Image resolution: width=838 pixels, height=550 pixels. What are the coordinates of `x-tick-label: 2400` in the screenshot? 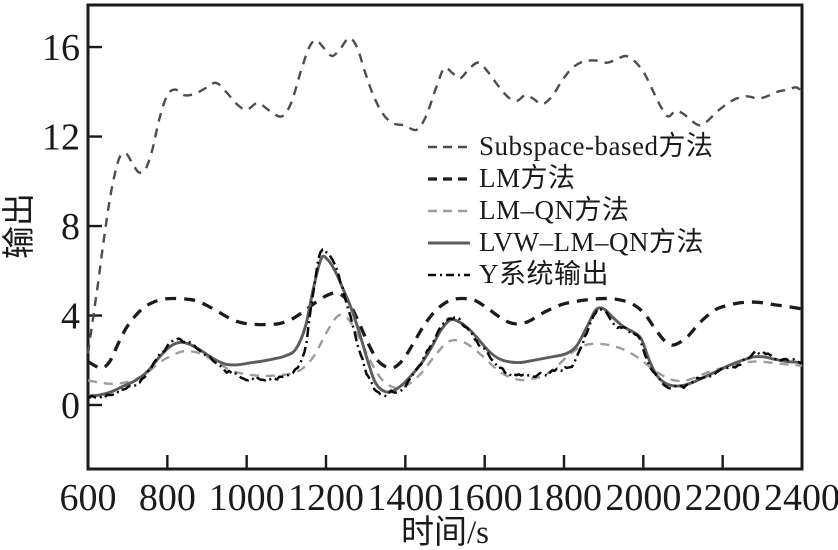 It's located at (801, 498).